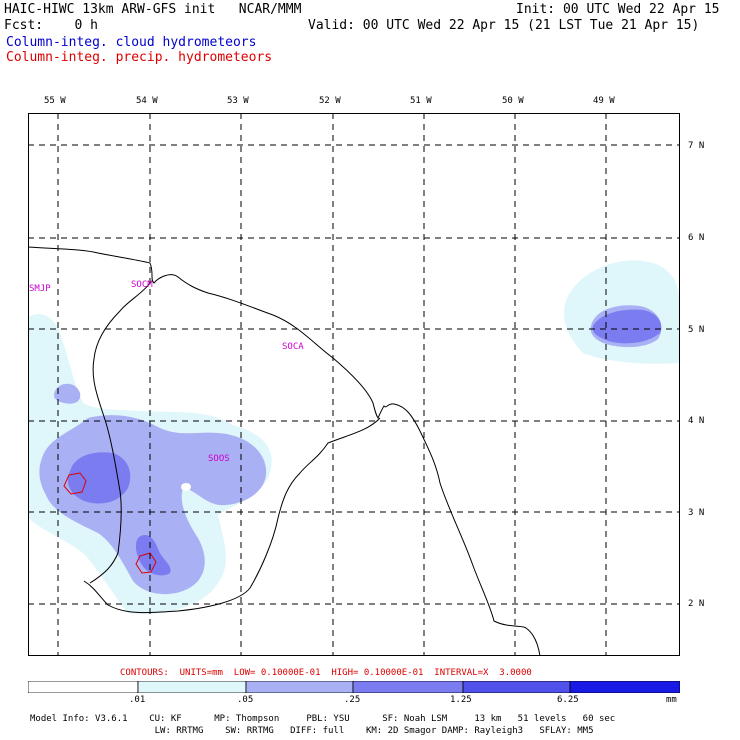 The image size is (740, 740). Describe the element at coordinates (153, 555) in the screenshot. I see `shade-level-3-south` at that location.